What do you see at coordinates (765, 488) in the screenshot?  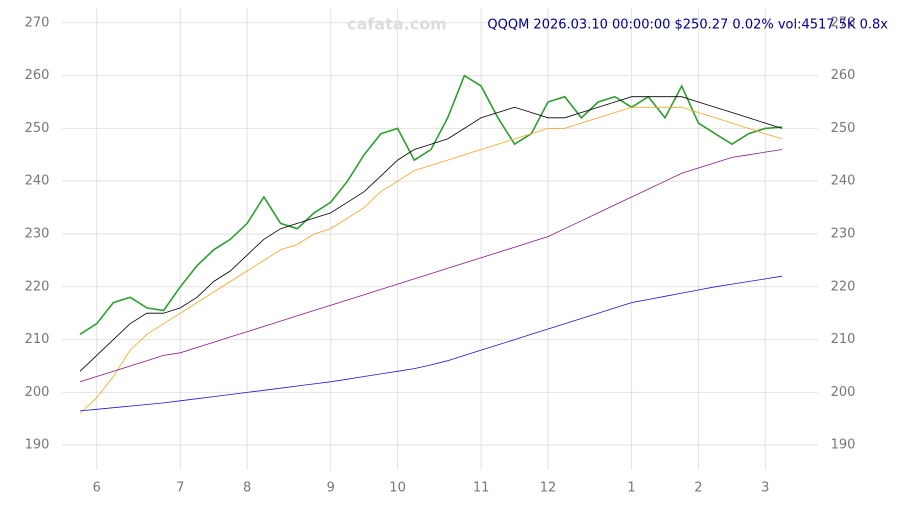 I see `x-tick-label: 3` at bounding box center [765, 488].